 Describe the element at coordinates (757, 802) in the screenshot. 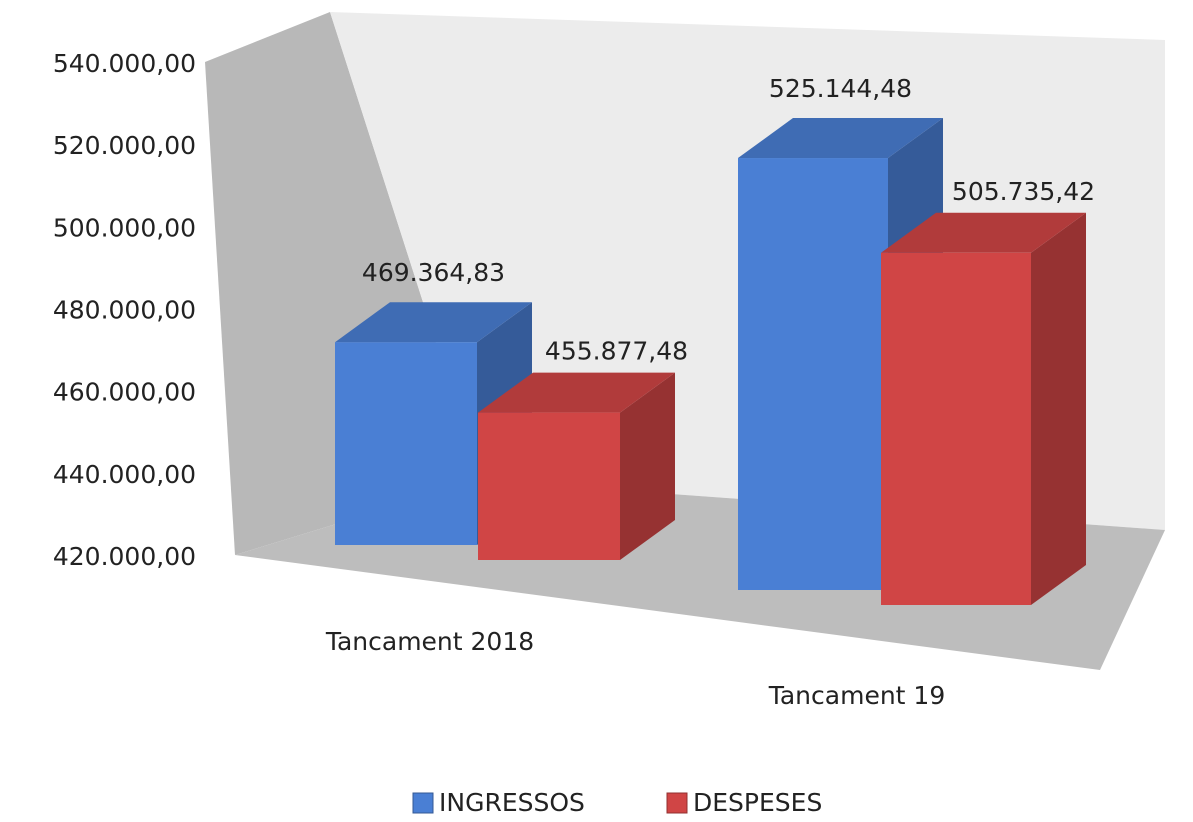

I see `legend-label: DESPESES` at that location.